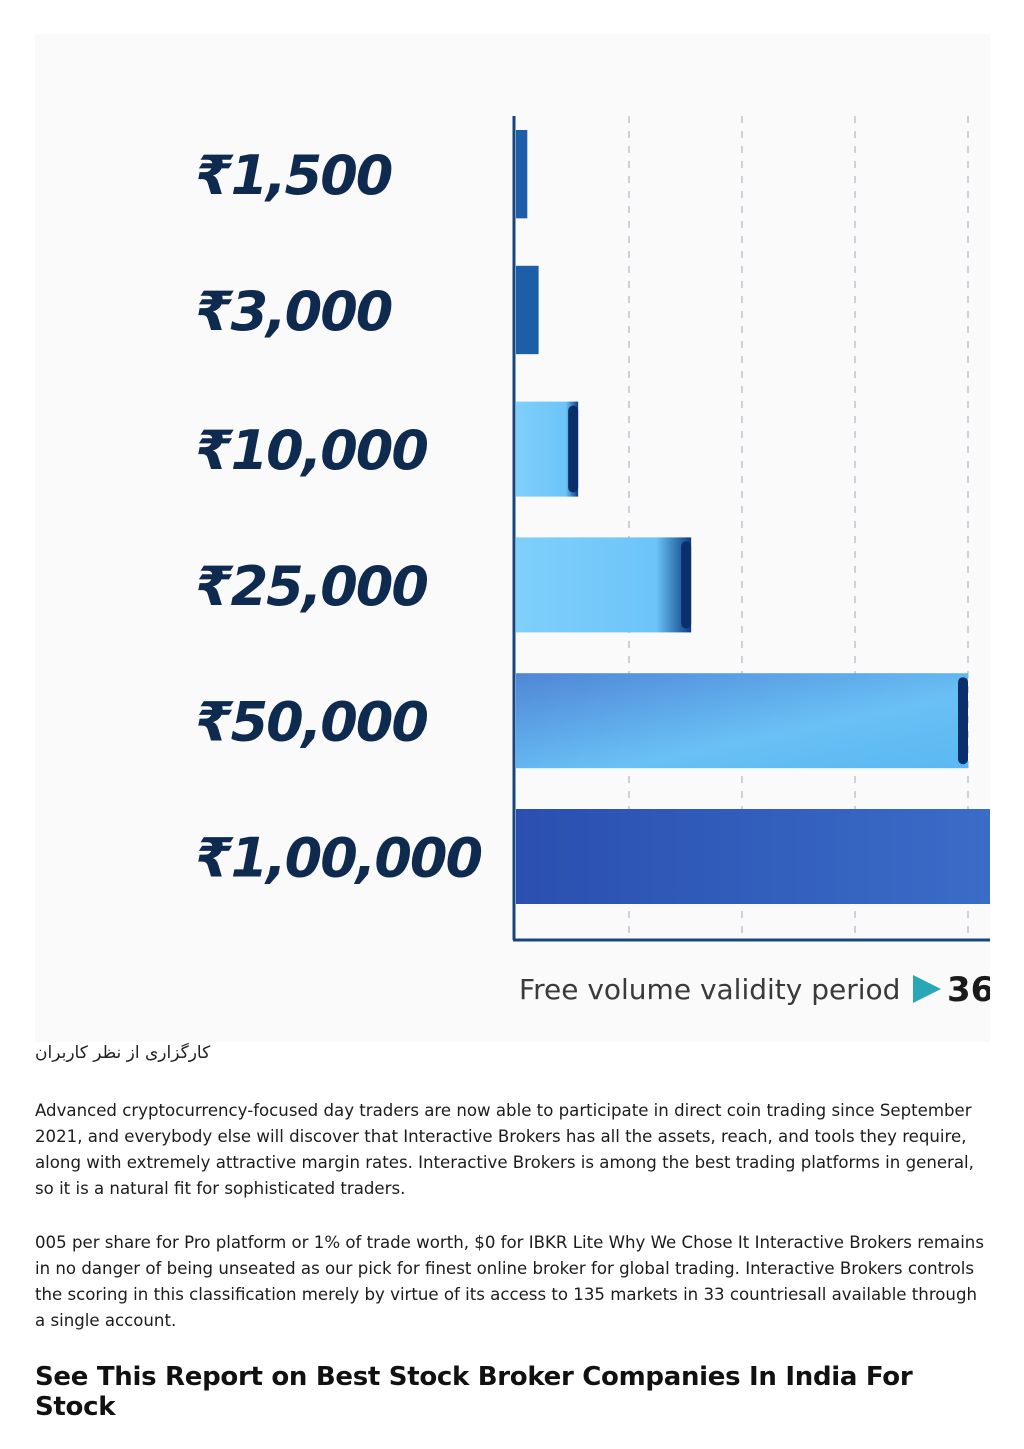 Image resolution: width=1024 pixels, height=1449 pixels. Describe the element at coordinates (968, 990) in the screenshot. I see `x-axis-label-suffix: 36` at that location.